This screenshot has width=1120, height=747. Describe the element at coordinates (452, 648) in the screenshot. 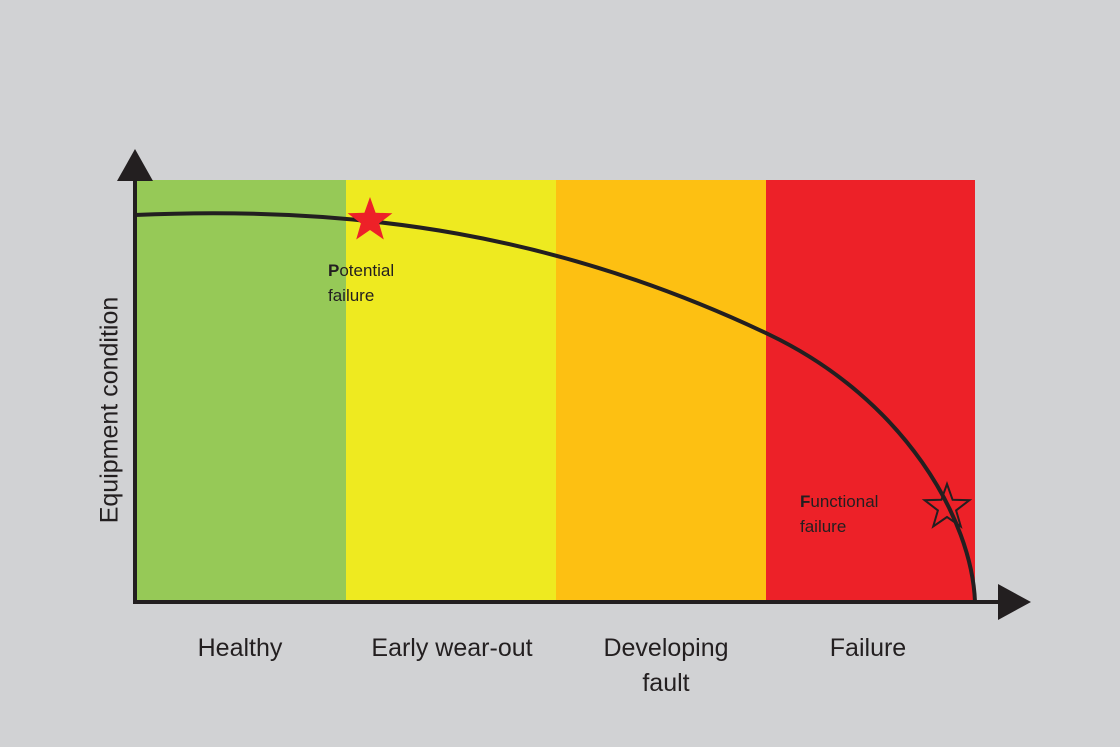

I see `zone-label-early-wear-out: Early wear-out` at that location.